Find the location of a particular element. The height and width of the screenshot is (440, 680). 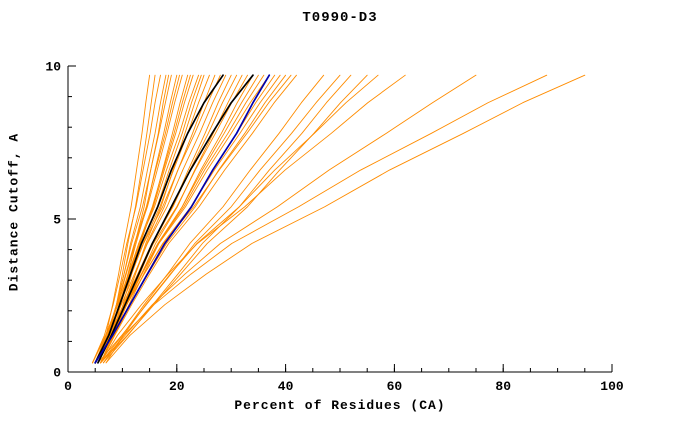

y-tick-label: 5 is located at coordinates (57, 220).